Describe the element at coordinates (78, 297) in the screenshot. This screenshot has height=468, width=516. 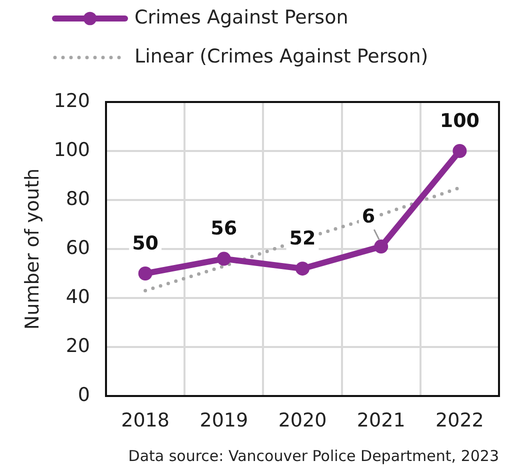
I see `y-tick-label: 40` at that location.